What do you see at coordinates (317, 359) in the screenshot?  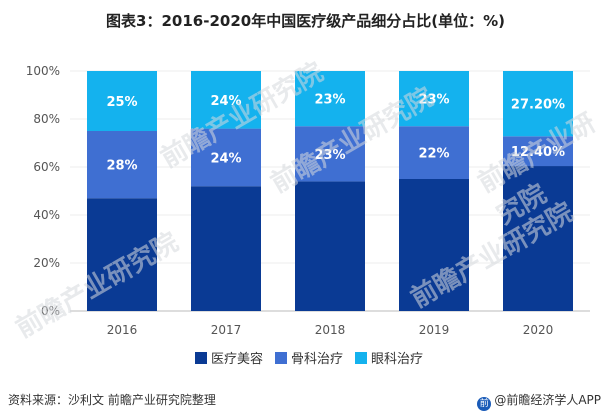 I see `legend-label: 骨科治疗` at bounding box center [317, 359].